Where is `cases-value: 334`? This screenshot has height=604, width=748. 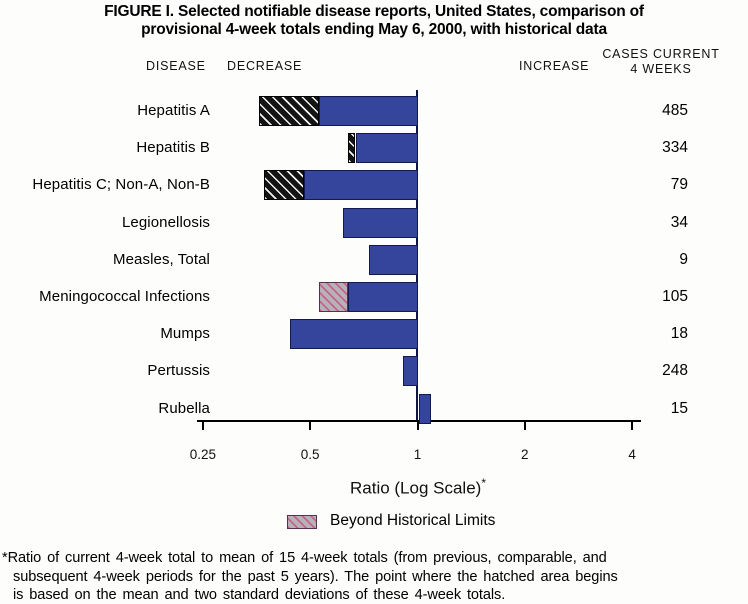 cases-value: 334 is located at coordinates (675, 148).